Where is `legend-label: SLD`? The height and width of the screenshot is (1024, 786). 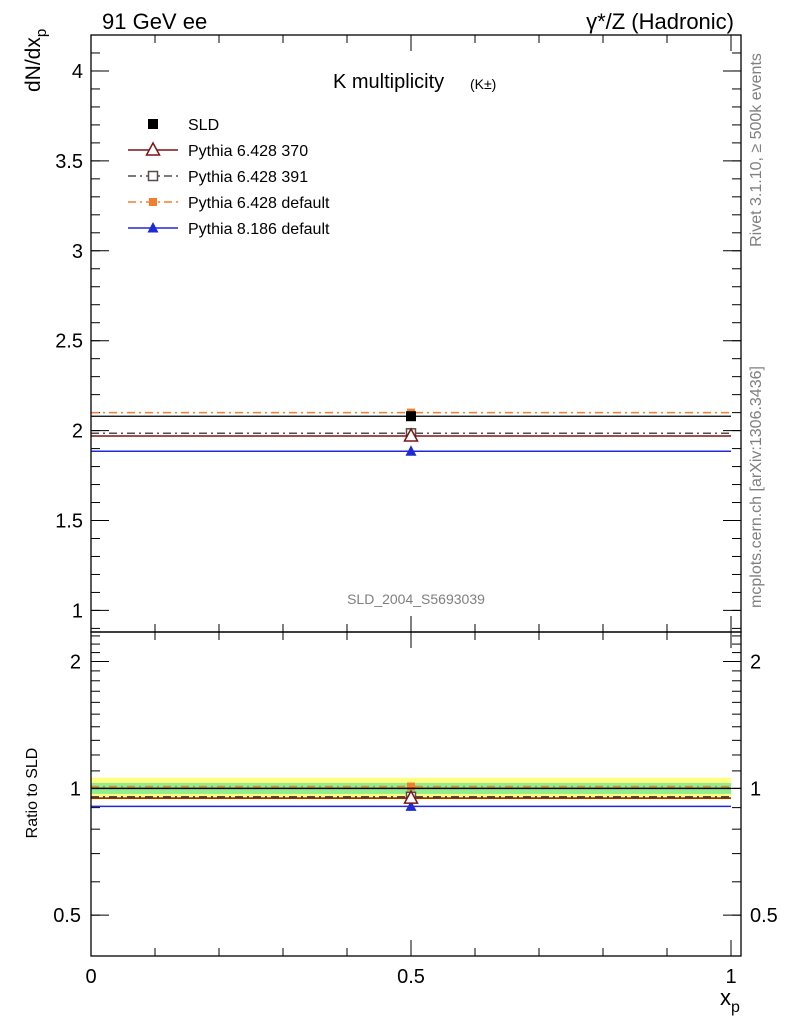
legend-label: SLD is located at coordinates (203, 125).